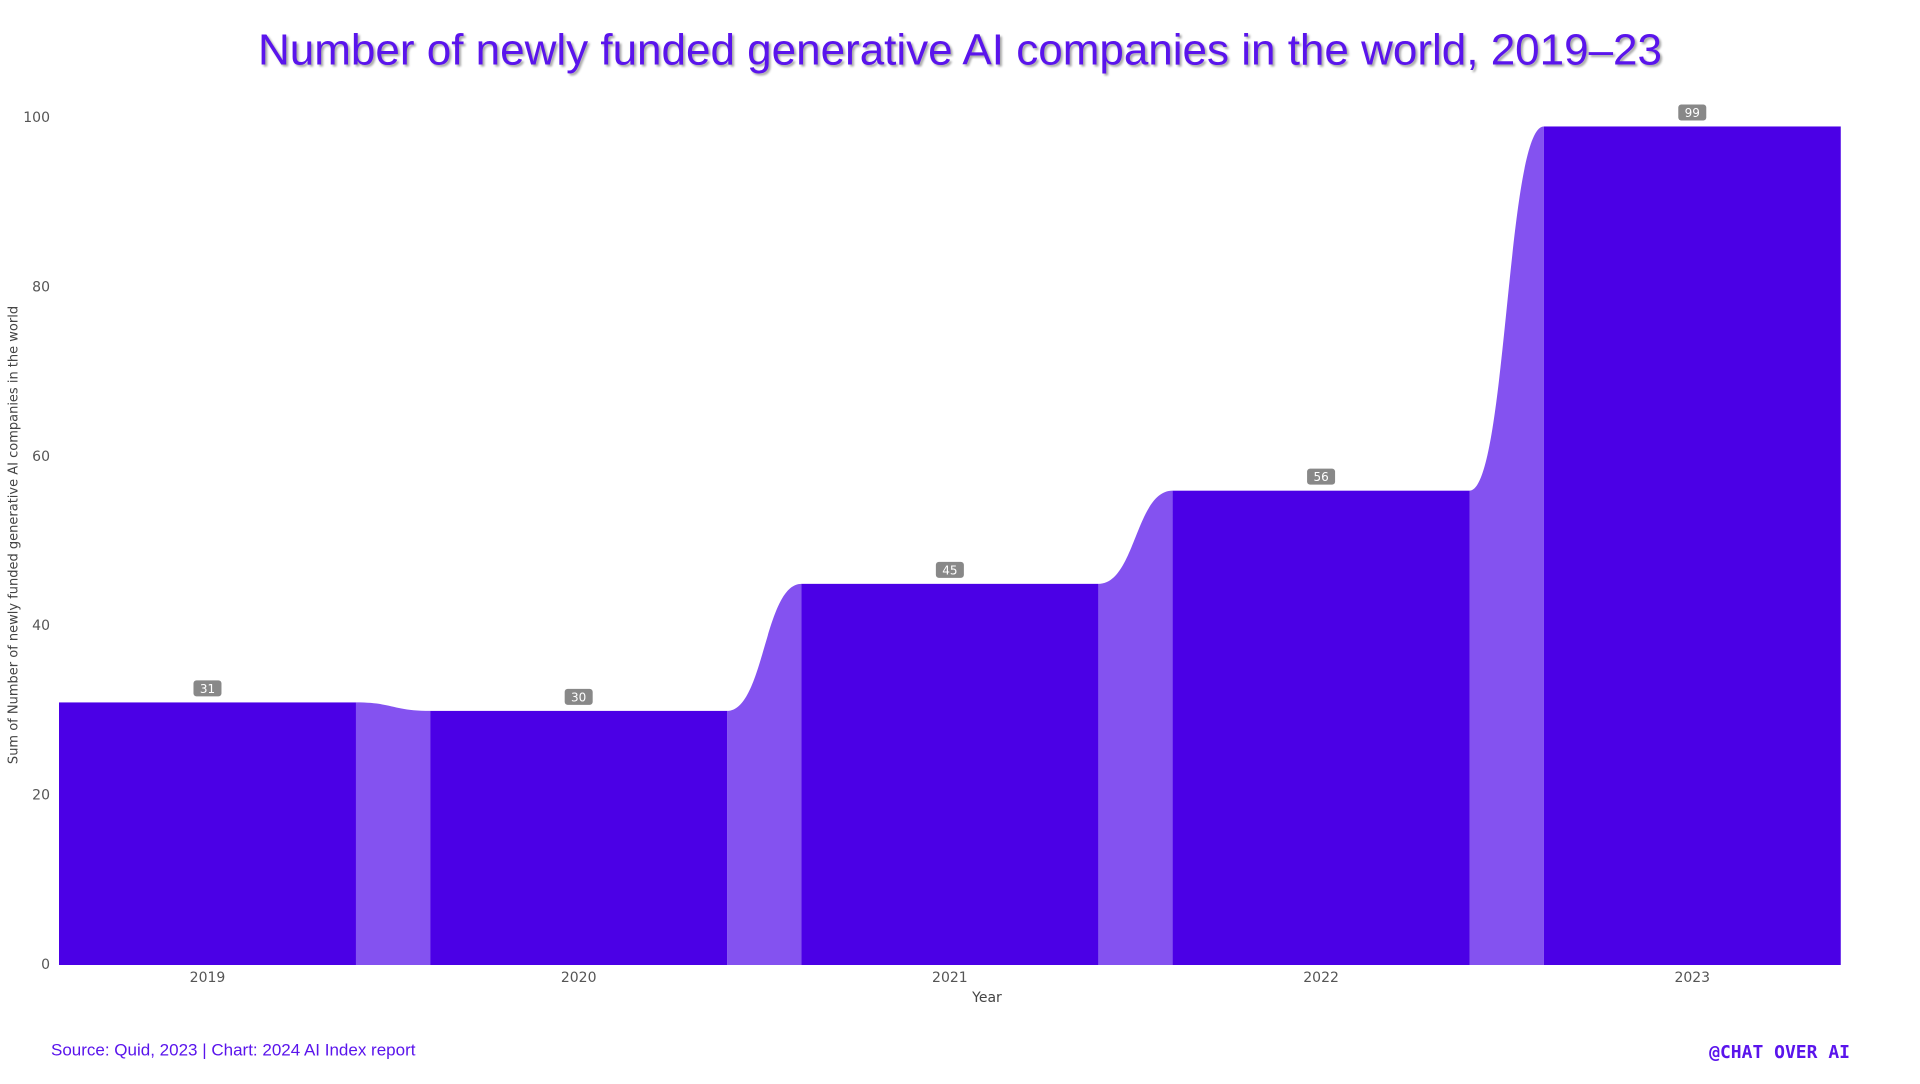 This screenshot has width=1920, height=1084. I want to click on value-label: 31, so click(207, 689).